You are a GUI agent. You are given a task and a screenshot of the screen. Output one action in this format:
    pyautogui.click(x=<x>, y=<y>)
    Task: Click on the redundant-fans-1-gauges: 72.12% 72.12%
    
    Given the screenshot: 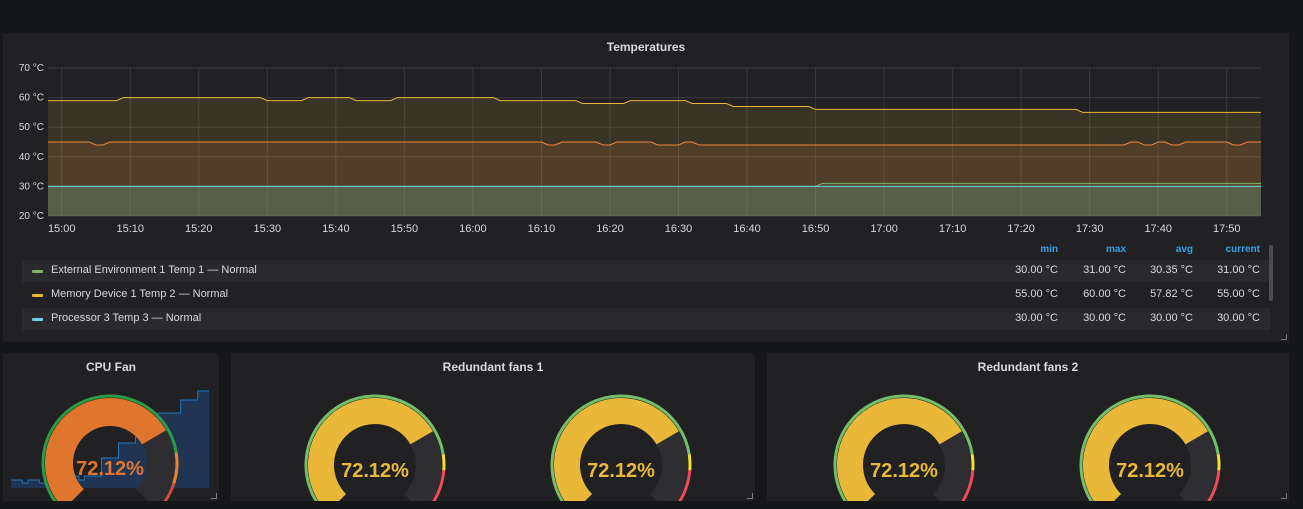 What is the action you would take?
    pyautogui.click(x=498, y=447)
    